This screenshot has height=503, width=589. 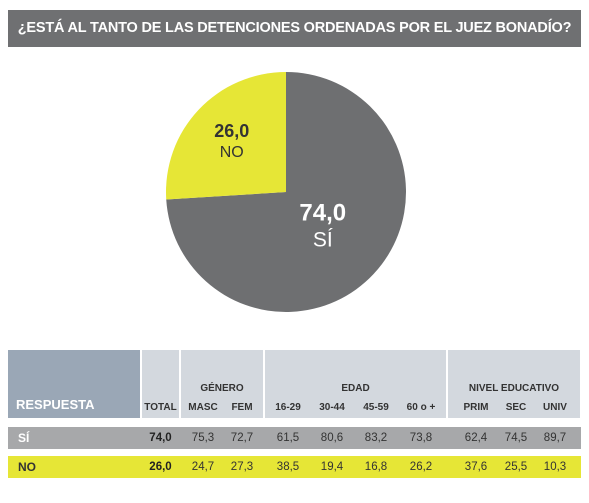 What do you see at coordinates (203, 467) in the screenshot?
I see `table-cell: 24,7` at bounding box center [203, 467].